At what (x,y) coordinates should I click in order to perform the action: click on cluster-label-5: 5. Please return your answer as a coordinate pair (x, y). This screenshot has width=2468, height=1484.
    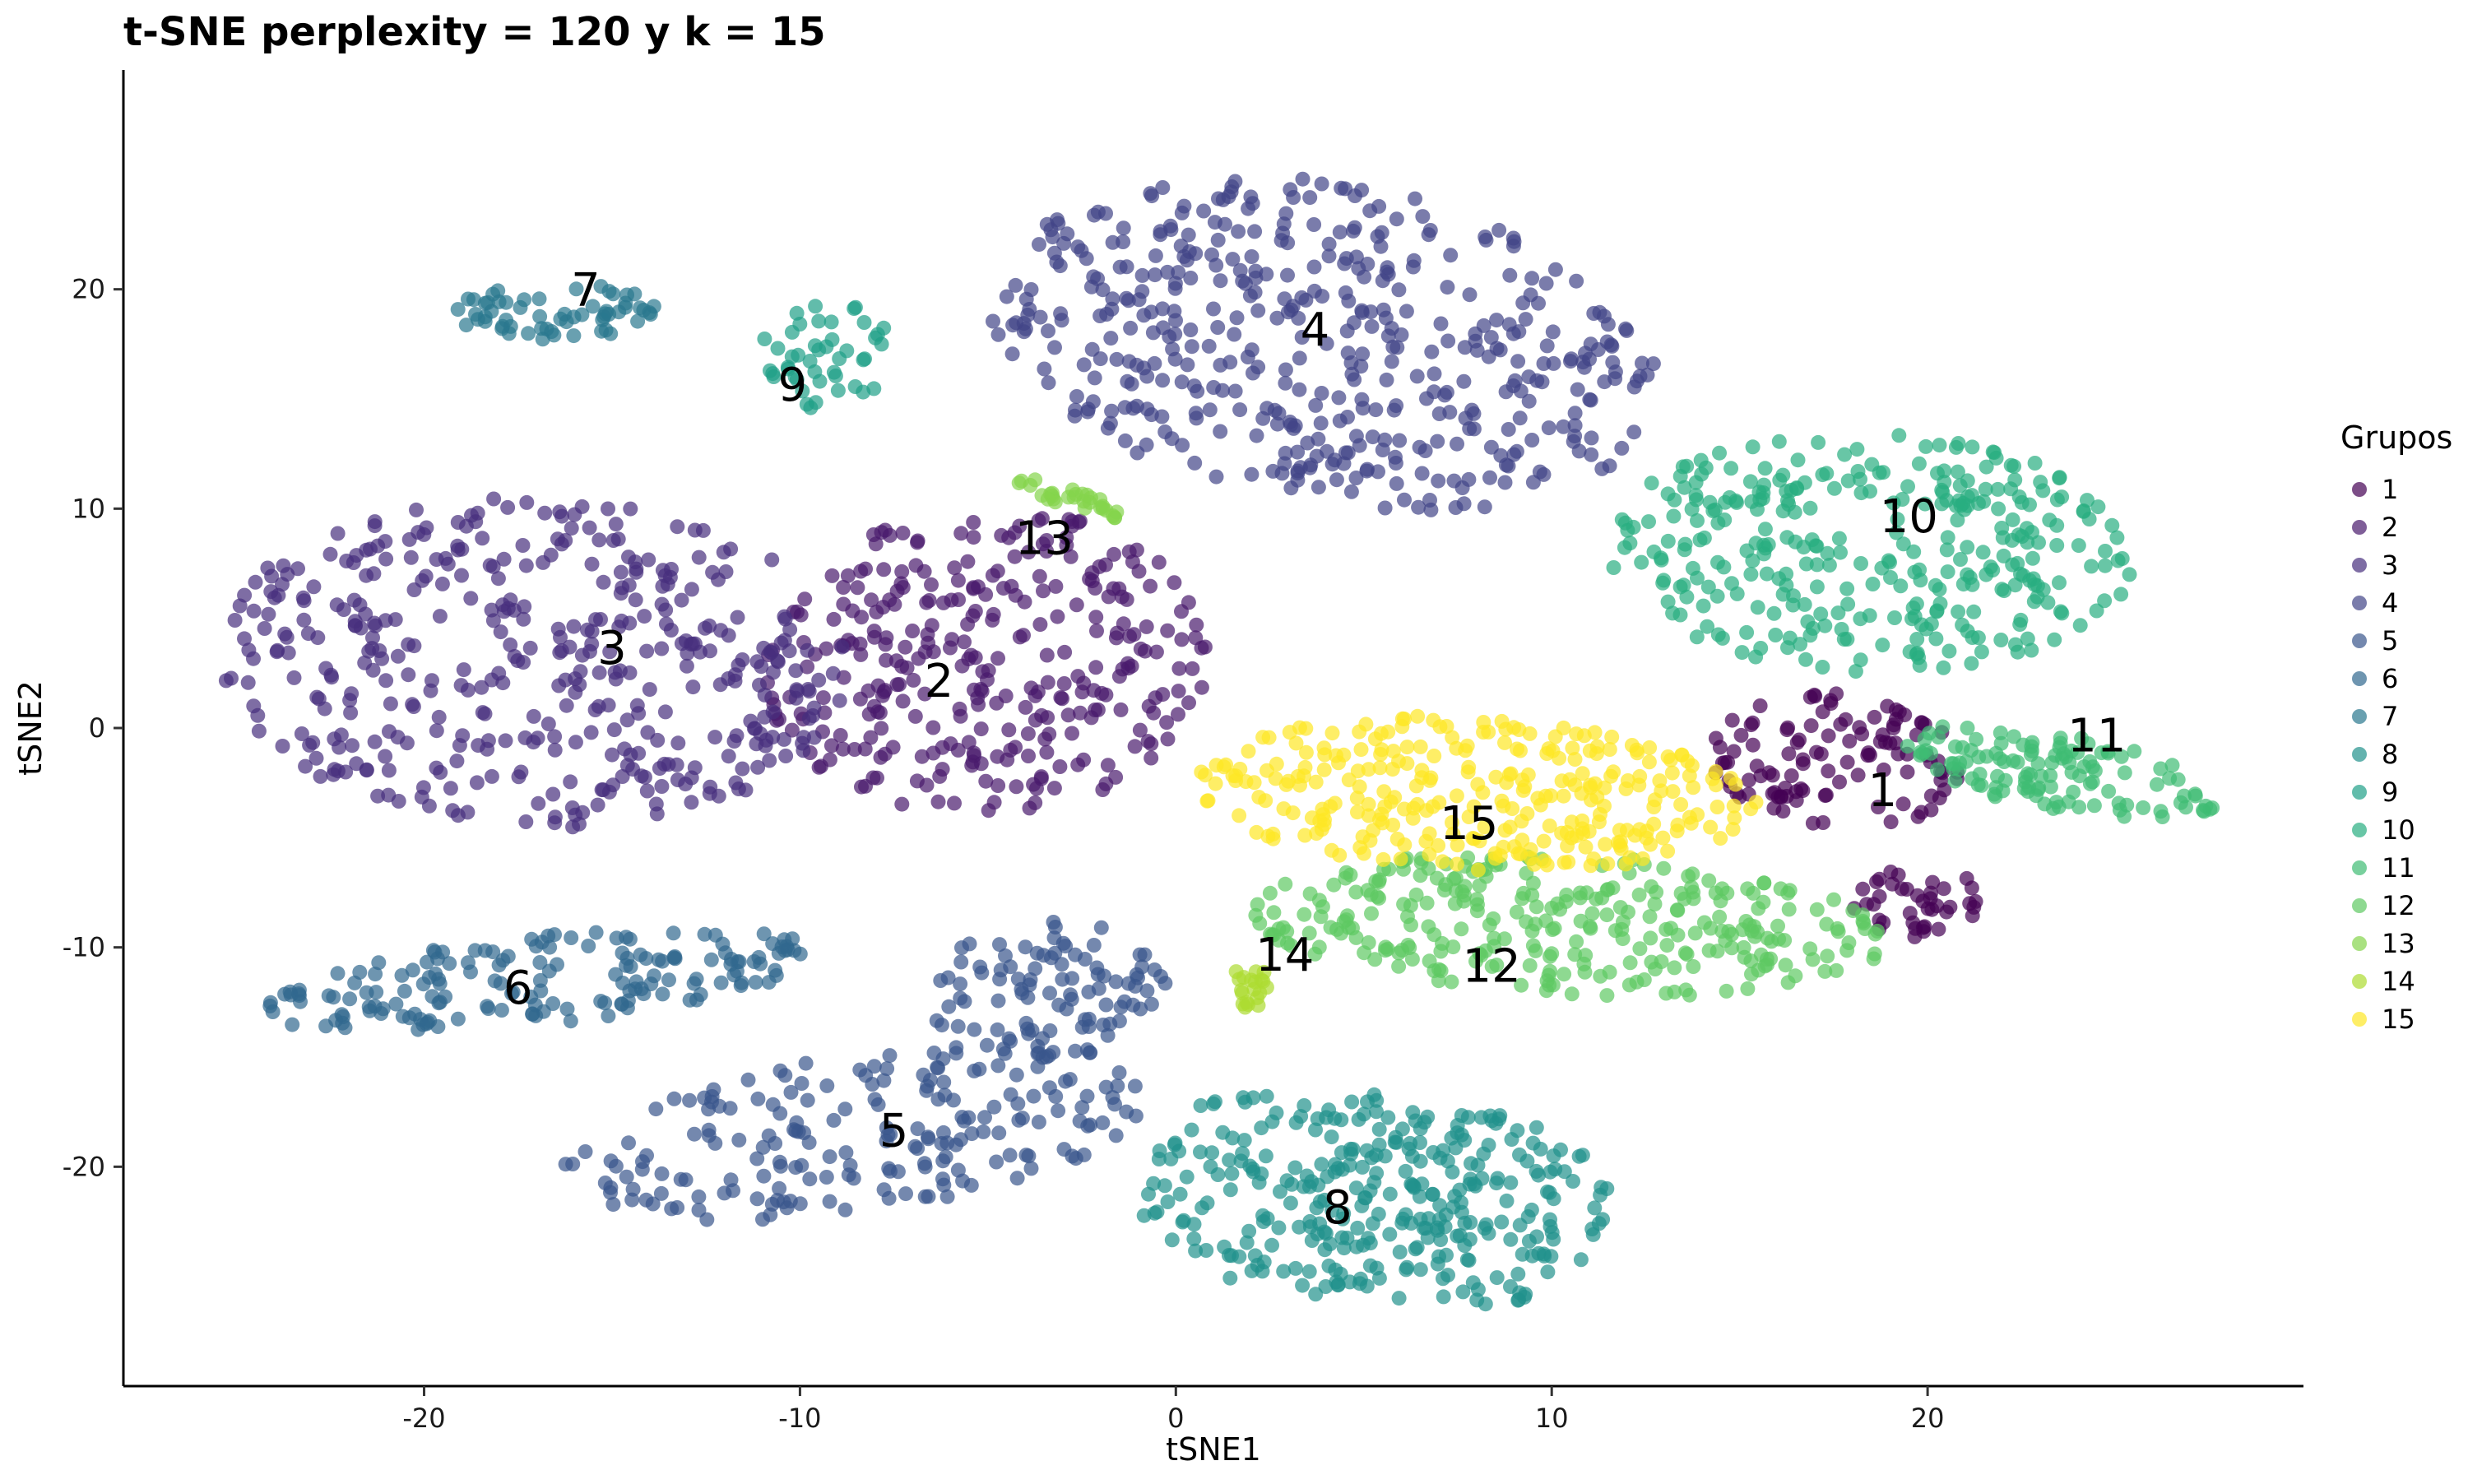
    Looking at the image, I should click on (894, 1130).